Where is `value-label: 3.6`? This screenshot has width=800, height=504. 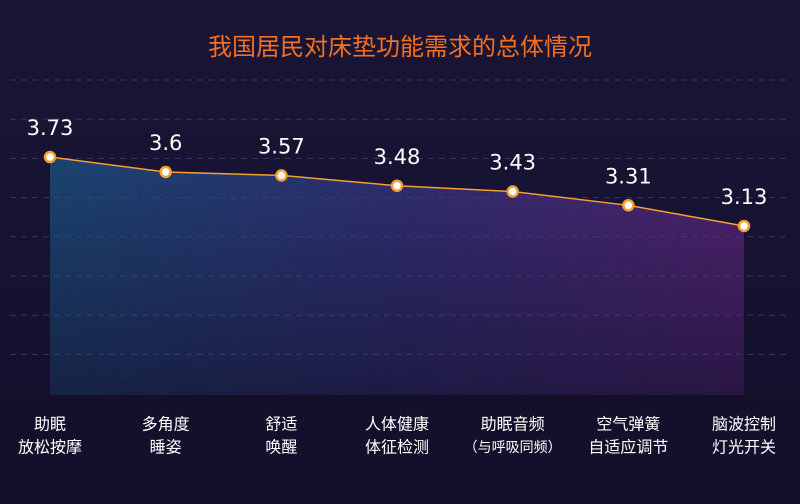 value-label: 3.6 is located at coordinates (165, 143).